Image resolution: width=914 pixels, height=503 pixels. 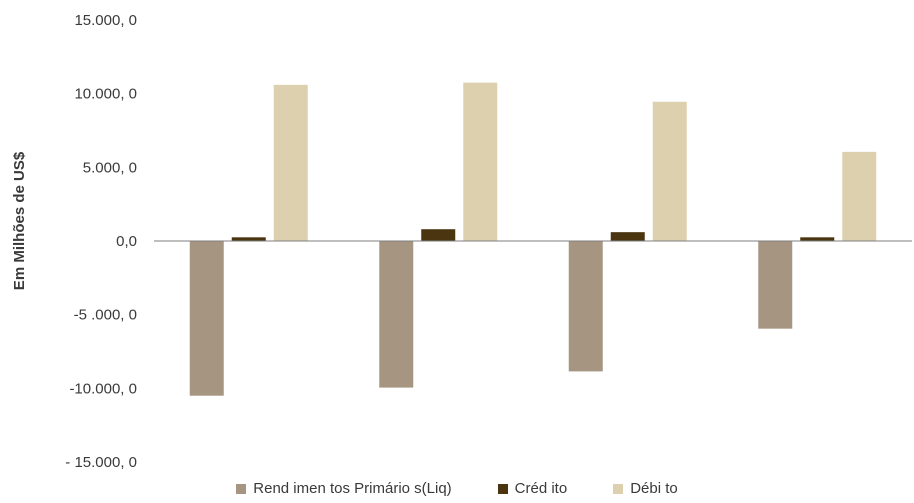 What do you see at coordinates (110, 167) in the screenshot?
I see `y-tick-label: 5.000, 0` at bounding box center [110, 167].